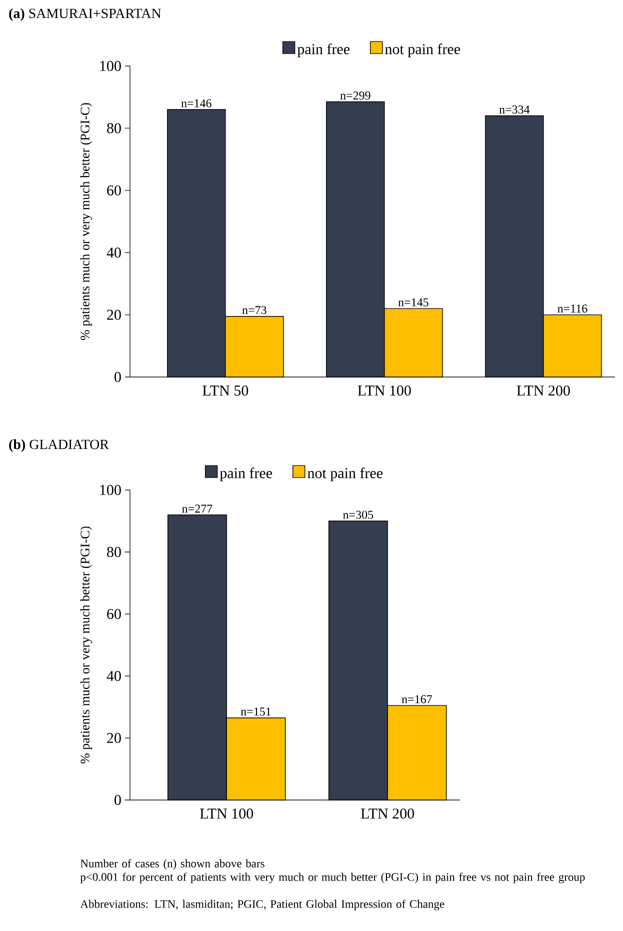  What do you see at coordinates (225, 391) in the screenshot?
I see `x-tick-label: LTN 50` at bounding box center [225, 391].